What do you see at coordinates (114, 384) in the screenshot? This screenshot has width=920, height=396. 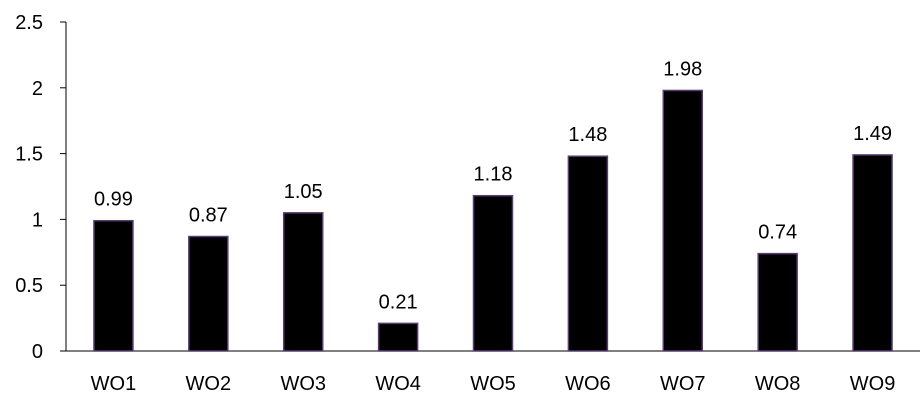 I see `x-tick-label: WO1` at bounding box center [114, 384].